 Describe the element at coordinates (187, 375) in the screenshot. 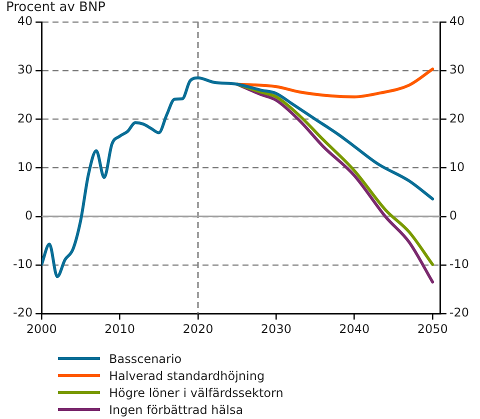

I see `legend-label: Halverad standardhöjning` at that location.